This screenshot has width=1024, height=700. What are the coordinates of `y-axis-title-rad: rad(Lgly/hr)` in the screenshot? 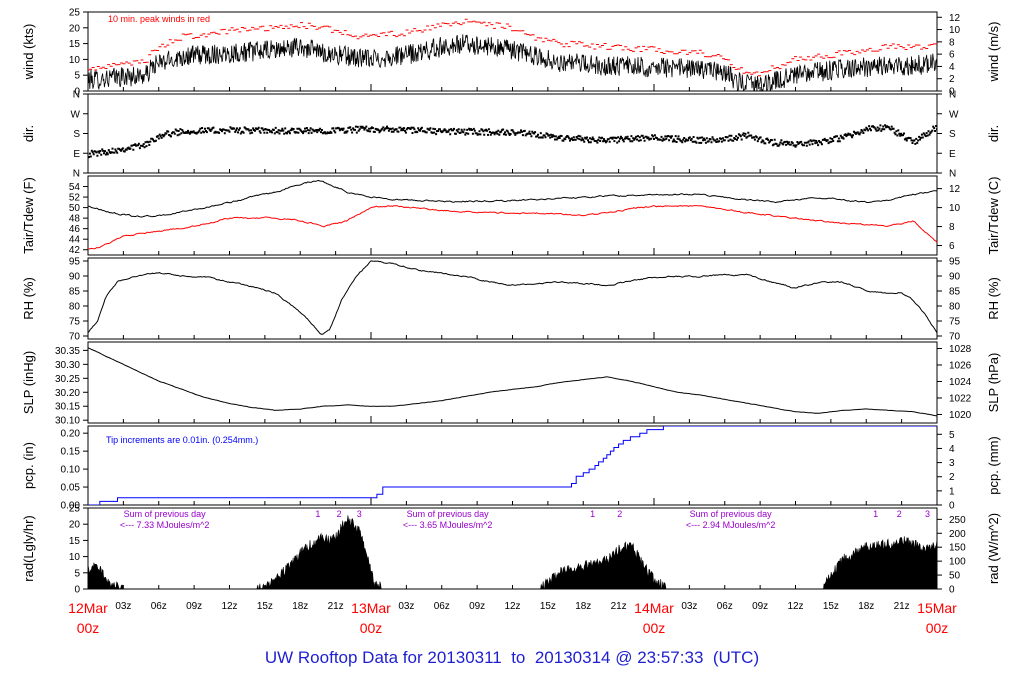 It's located at (28, 548).